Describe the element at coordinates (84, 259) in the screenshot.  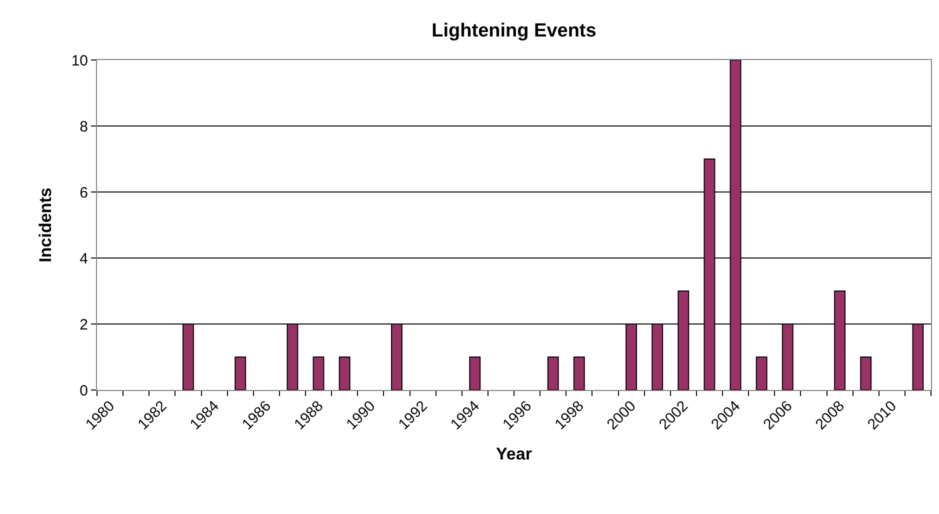
I see `y-tick-label: 4` at that location.